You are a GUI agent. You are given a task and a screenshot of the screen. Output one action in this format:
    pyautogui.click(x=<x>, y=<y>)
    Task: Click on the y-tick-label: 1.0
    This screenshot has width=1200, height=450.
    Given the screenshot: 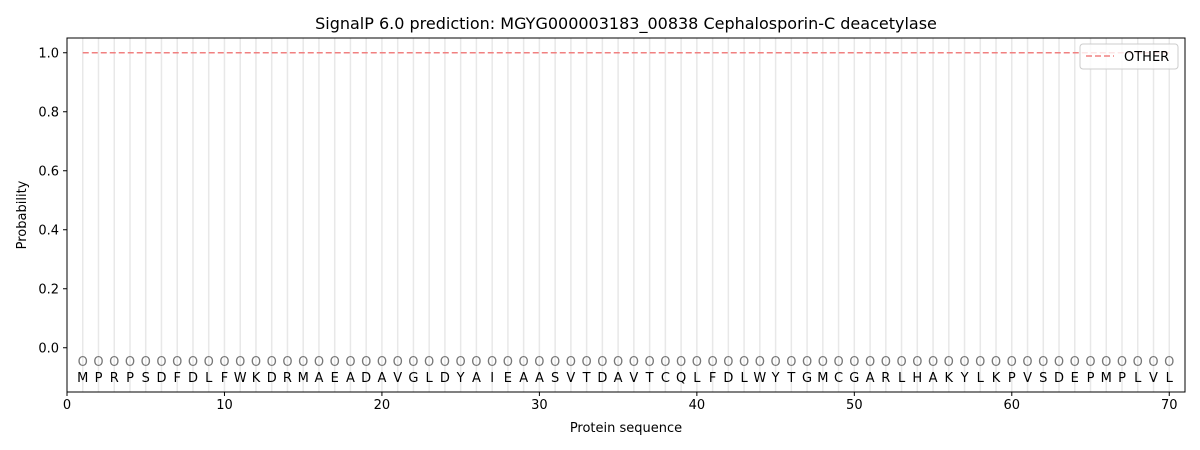 What is the action you would take?
    pyautogui.click(x=48, y=53)
    